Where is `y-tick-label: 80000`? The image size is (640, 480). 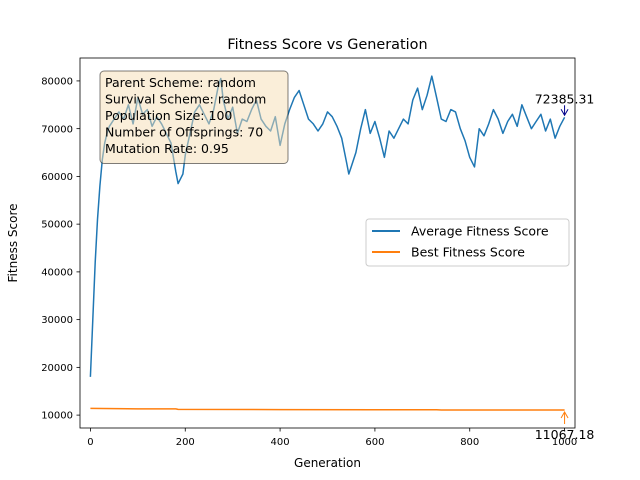 y-tick-label: 80000 is located at coordinates (57, 82).